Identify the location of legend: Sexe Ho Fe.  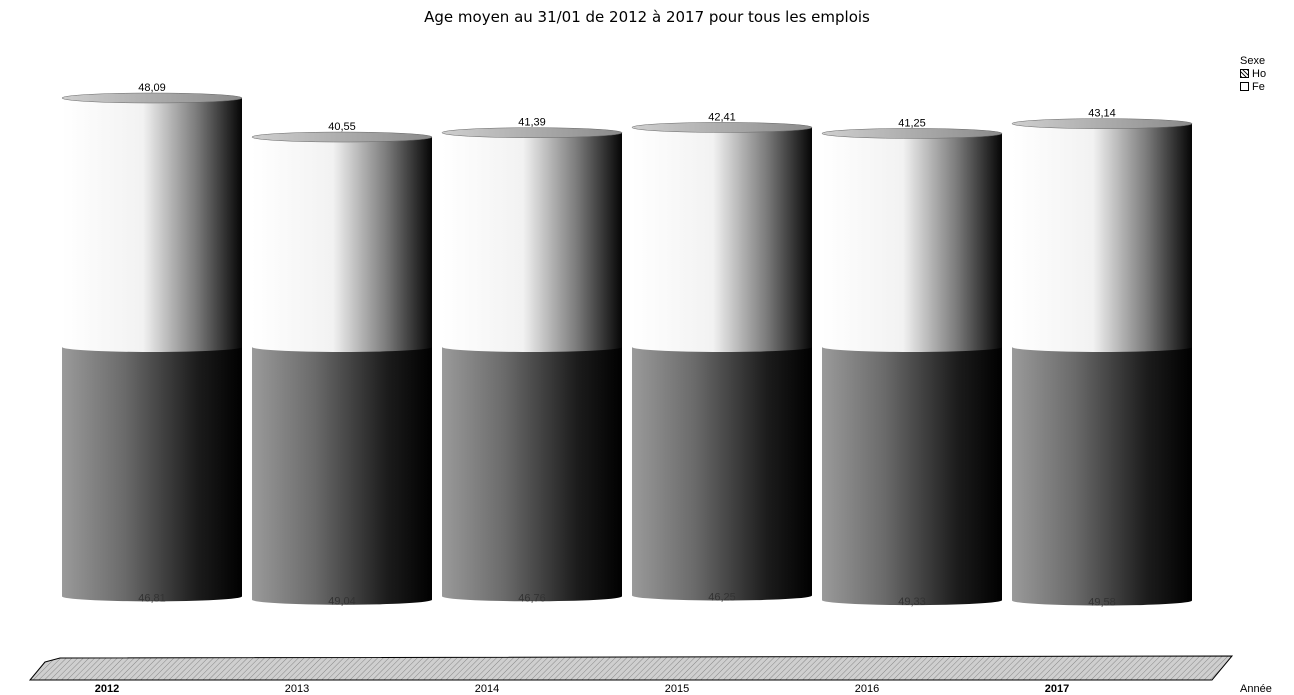
(1253, 74).